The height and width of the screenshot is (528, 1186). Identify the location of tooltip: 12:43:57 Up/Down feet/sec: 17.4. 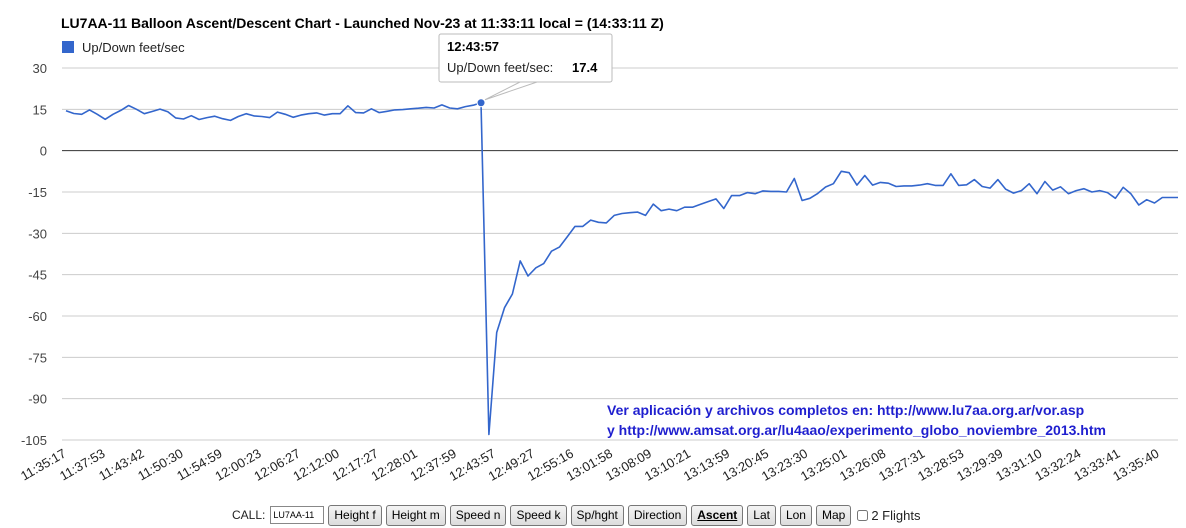
(525, 67).